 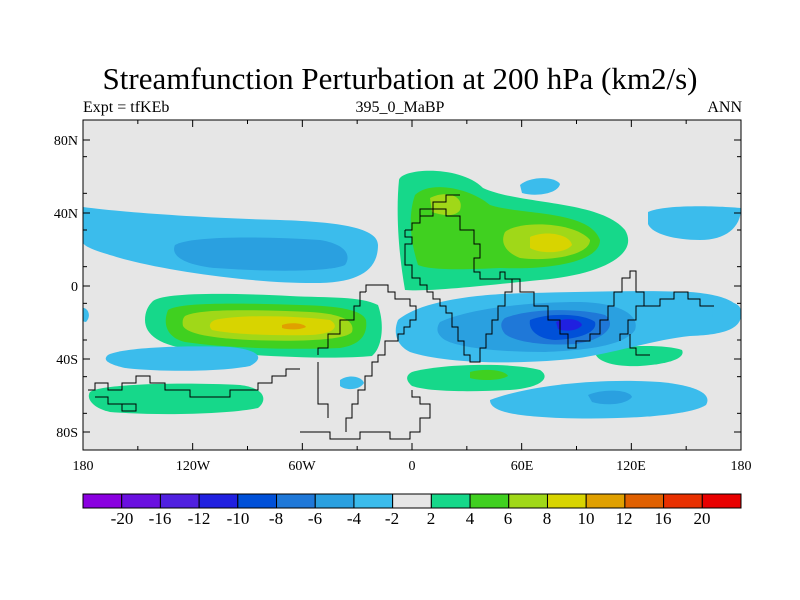 What do you see at coordinates (126, 107) in the screenshot?
I see `experiment-label: Expt = tfKEb` at bounding box center [126, 107].